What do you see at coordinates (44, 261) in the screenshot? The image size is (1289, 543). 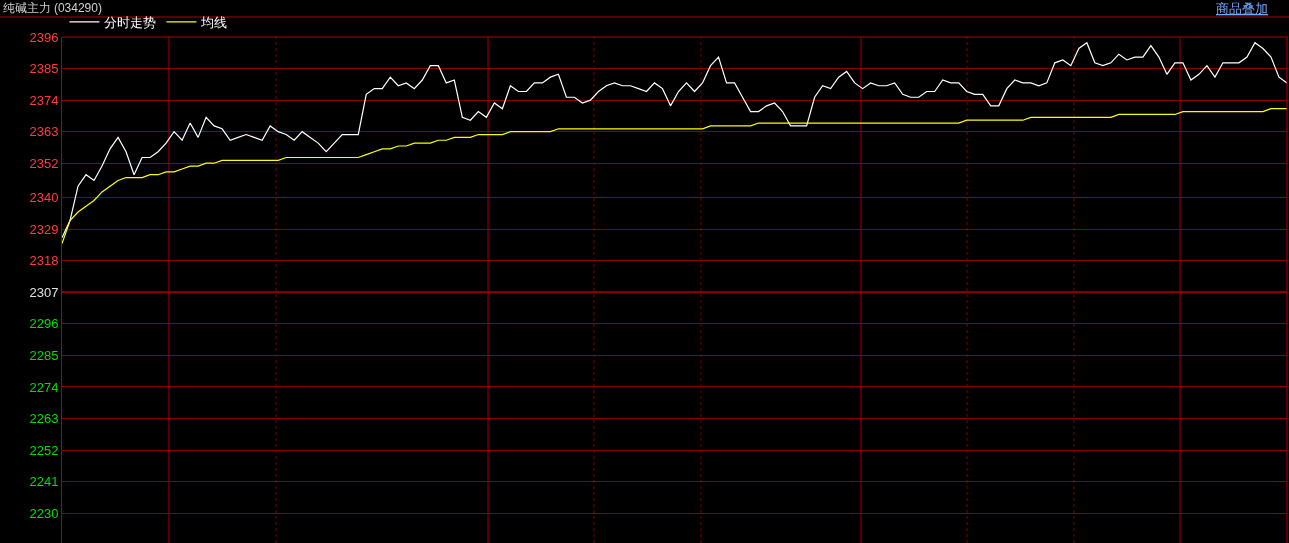 I see `y-tick-label: 2318` at bounding box center [44, 261].